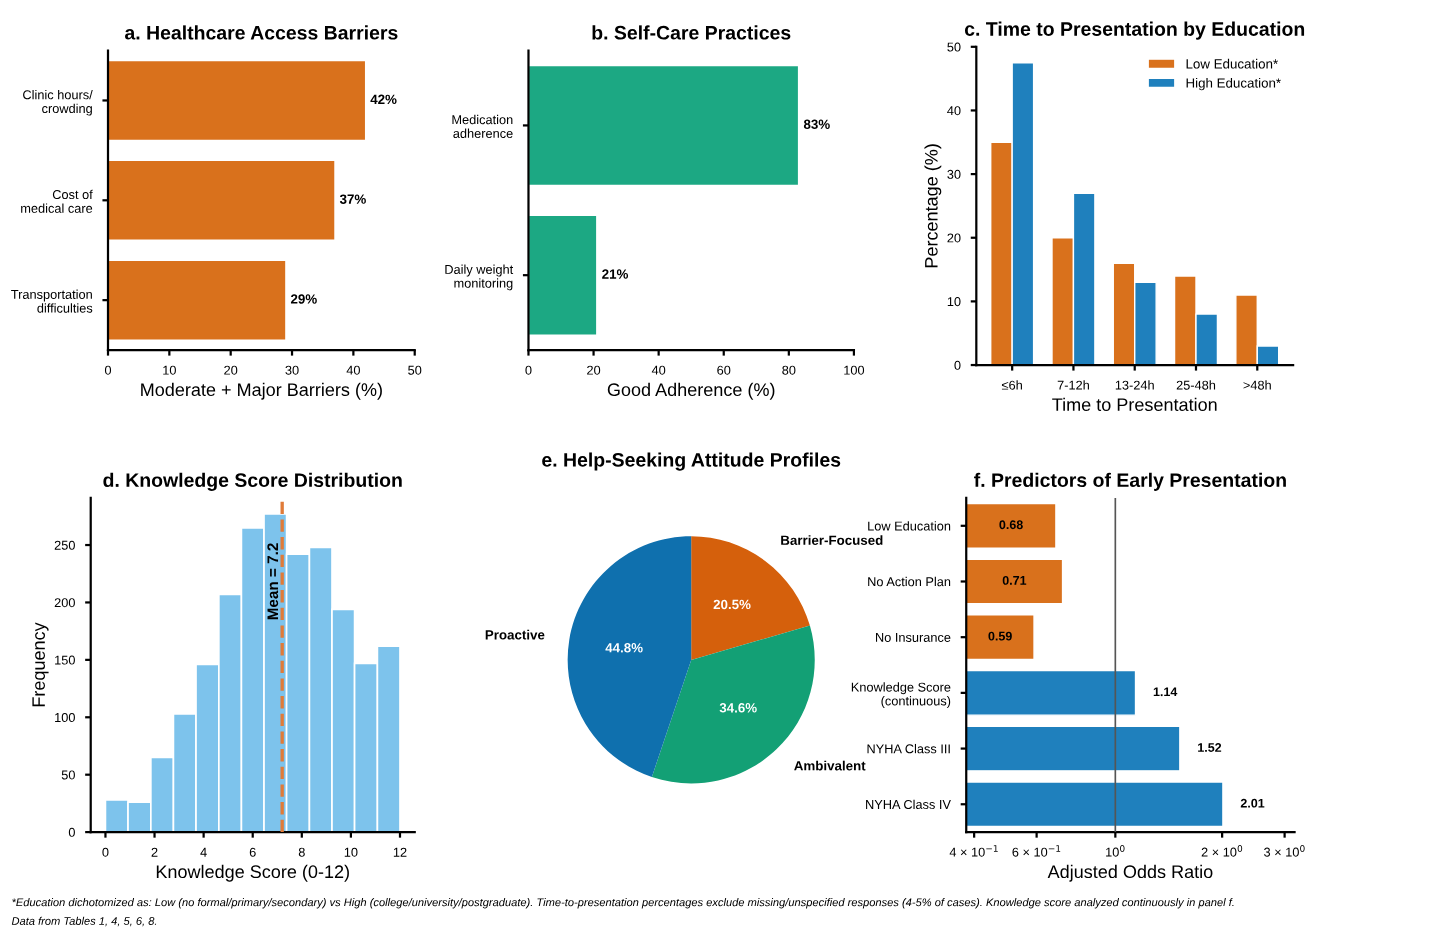 This screenshot has width=1440, height=936. I want to click on x-axis-title: Adjusted Odds Ratio, so click(1130, 873).